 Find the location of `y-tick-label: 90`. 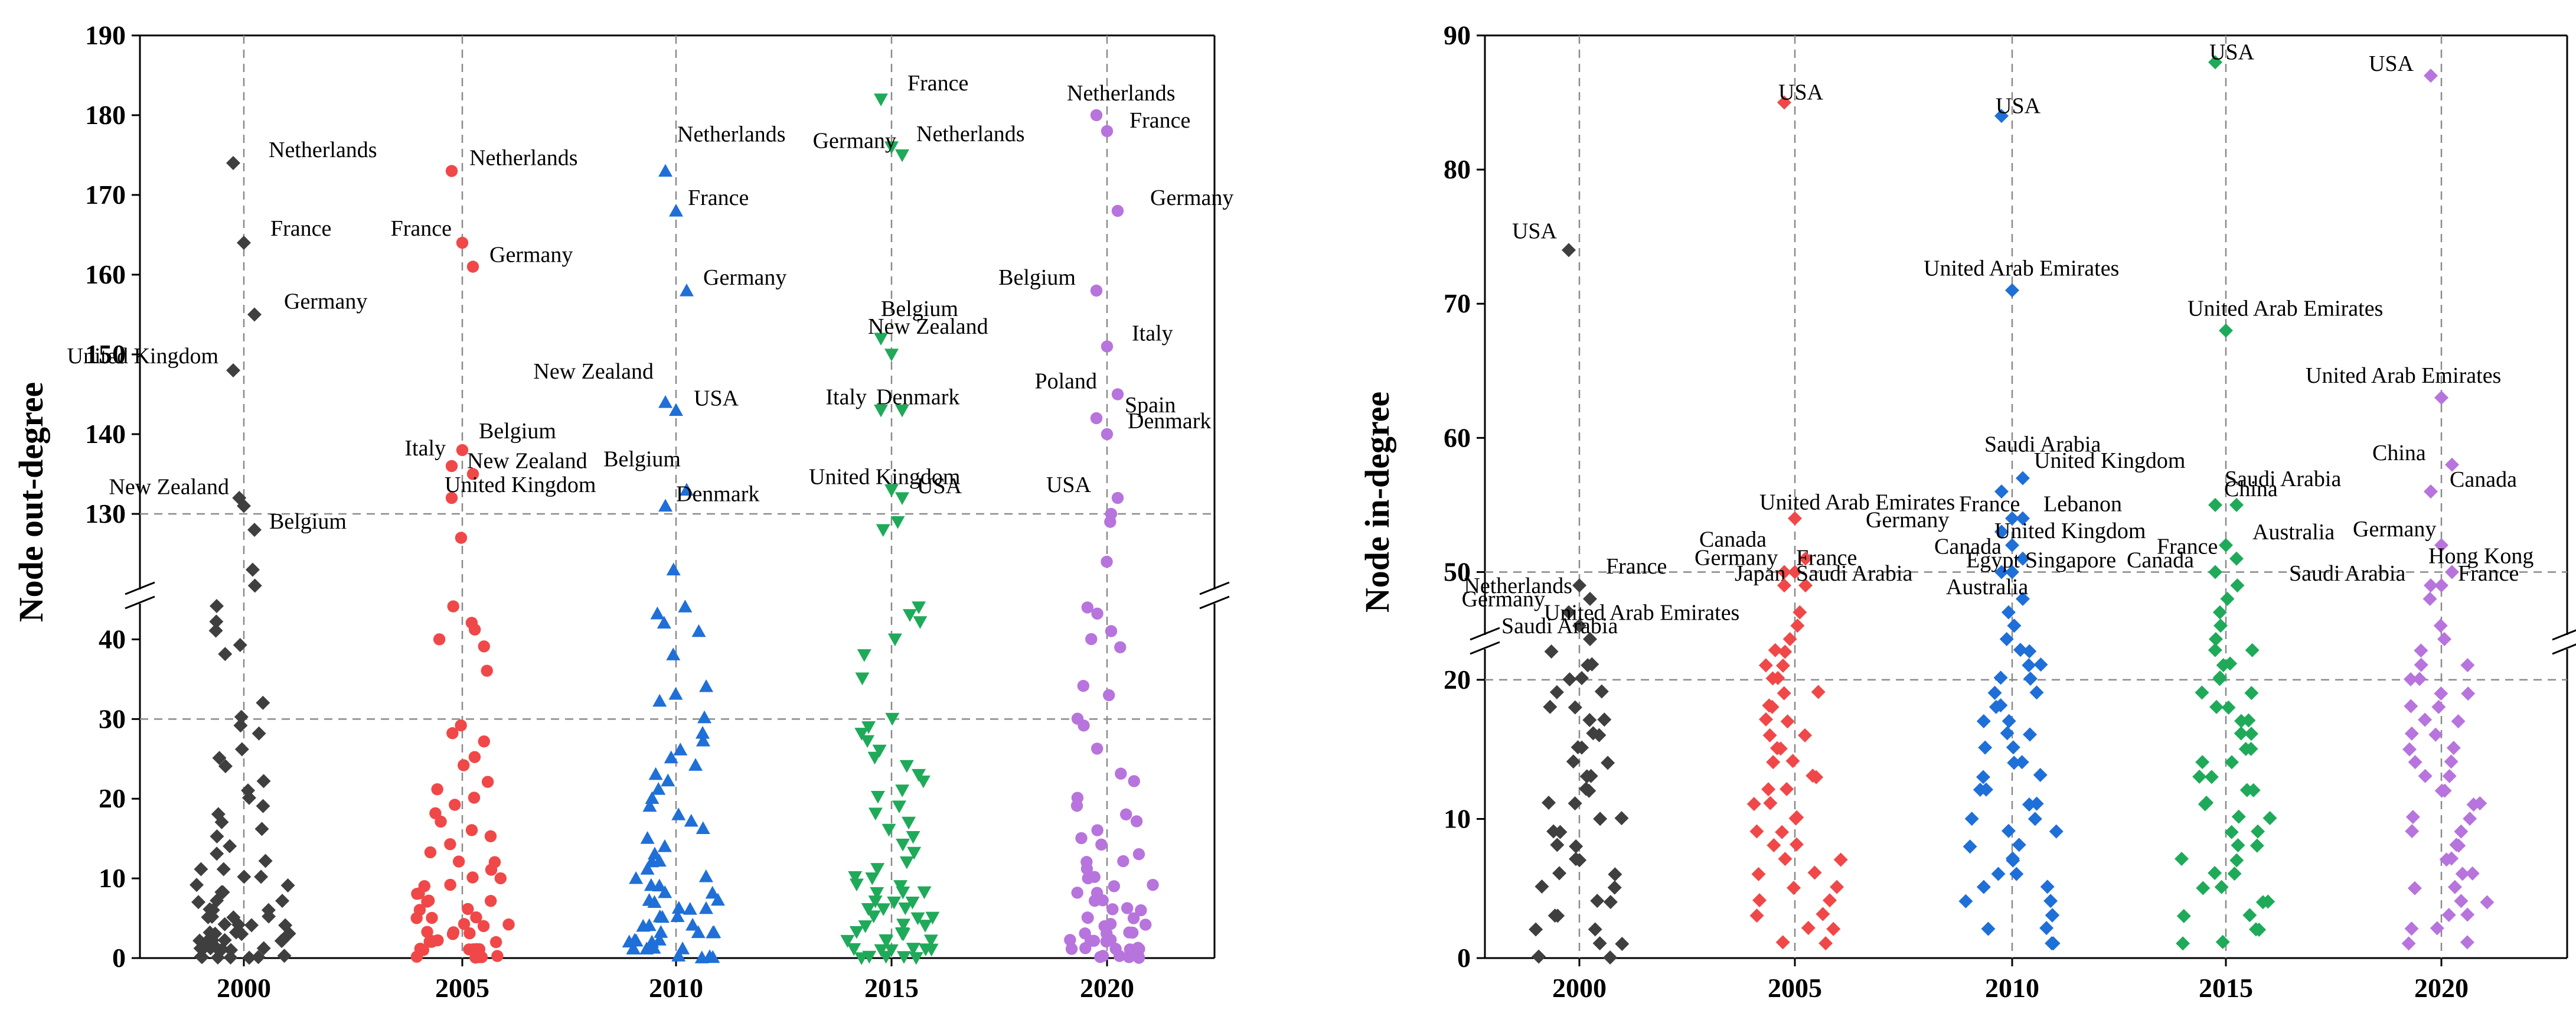

y-tick-label: 90 is located at coordinates (1457, 35).